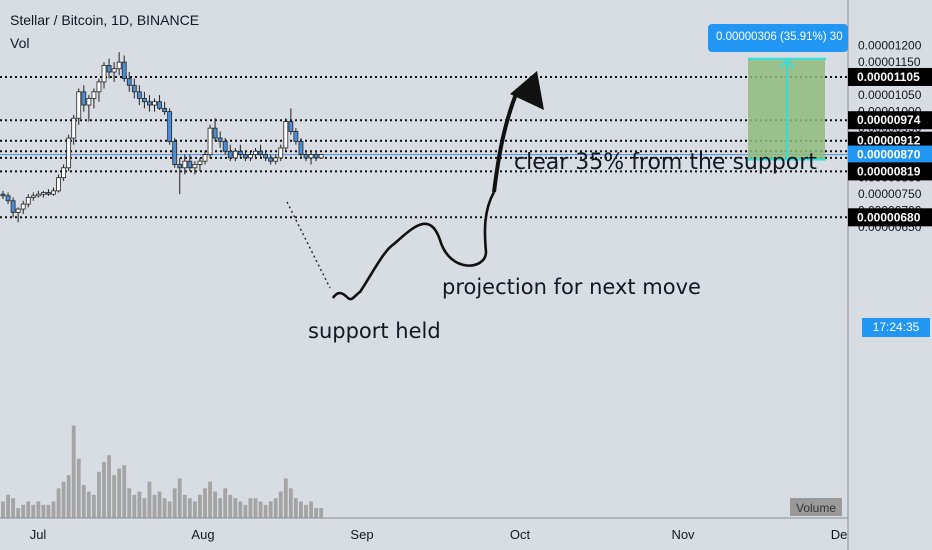  Describe the element at coordinates (665, 162) in the screenshot. I see `target-annotation: clear 35% from the support` at that location.